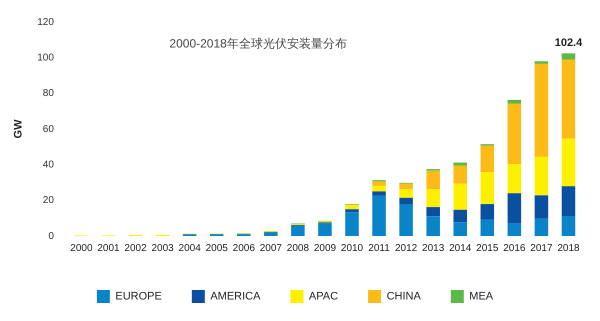 The image size is (600, 321). What do you see at coordinates (45, 22) in the screenshot?
I see `y-tick-label: 120` at bounding box center [45, 22].